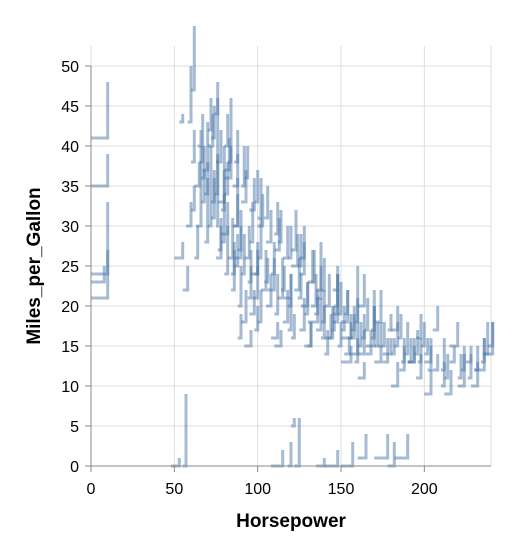  I want to click on y-tick-label: 25, so click(70, 267).